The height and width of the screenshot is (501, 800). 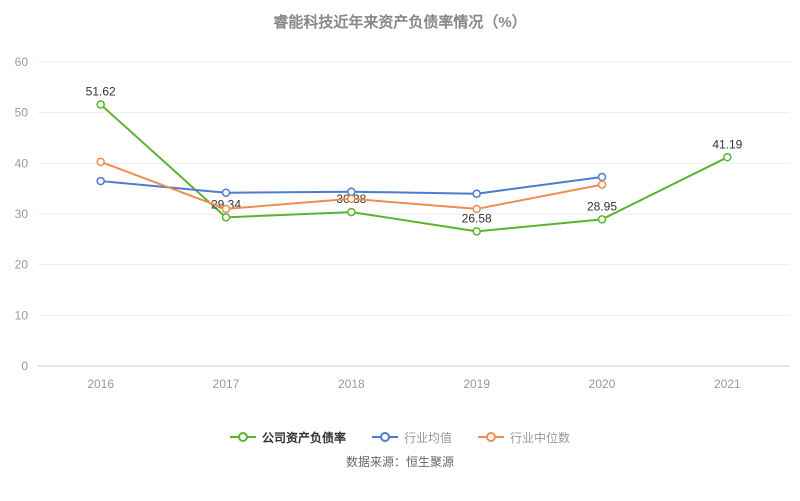 What do you see at coordinates (476, 384) in the screenshot?
I see `svg-text: 2019` at bounding box center [476, 384].